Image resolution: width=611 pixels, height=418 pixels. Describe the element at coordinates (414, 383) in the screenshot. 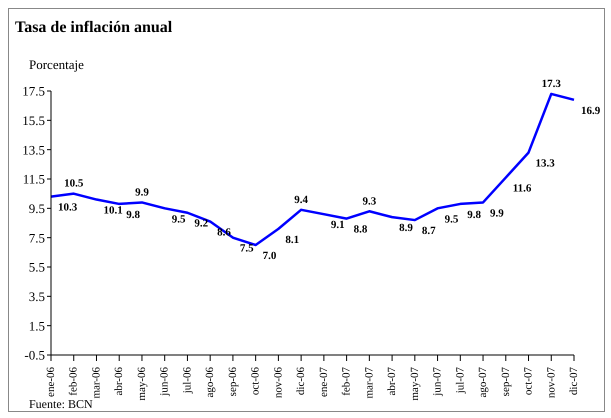

I see `x-tick-label: may-07` at that location.